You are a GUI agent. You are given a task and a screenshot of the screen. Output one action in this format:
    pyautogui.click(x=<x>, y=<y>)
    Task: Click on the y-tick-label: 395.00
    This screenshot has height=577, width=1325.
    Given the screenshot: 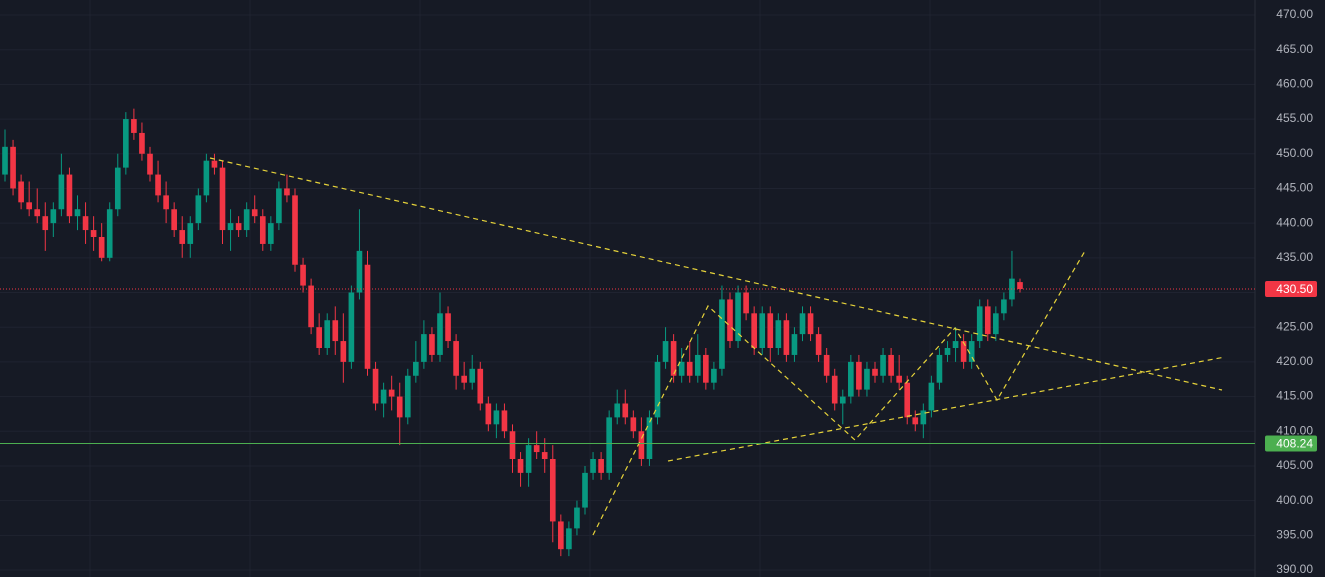 What is the action you would take?
    pyautogui.click(x=1294, y=534)
    